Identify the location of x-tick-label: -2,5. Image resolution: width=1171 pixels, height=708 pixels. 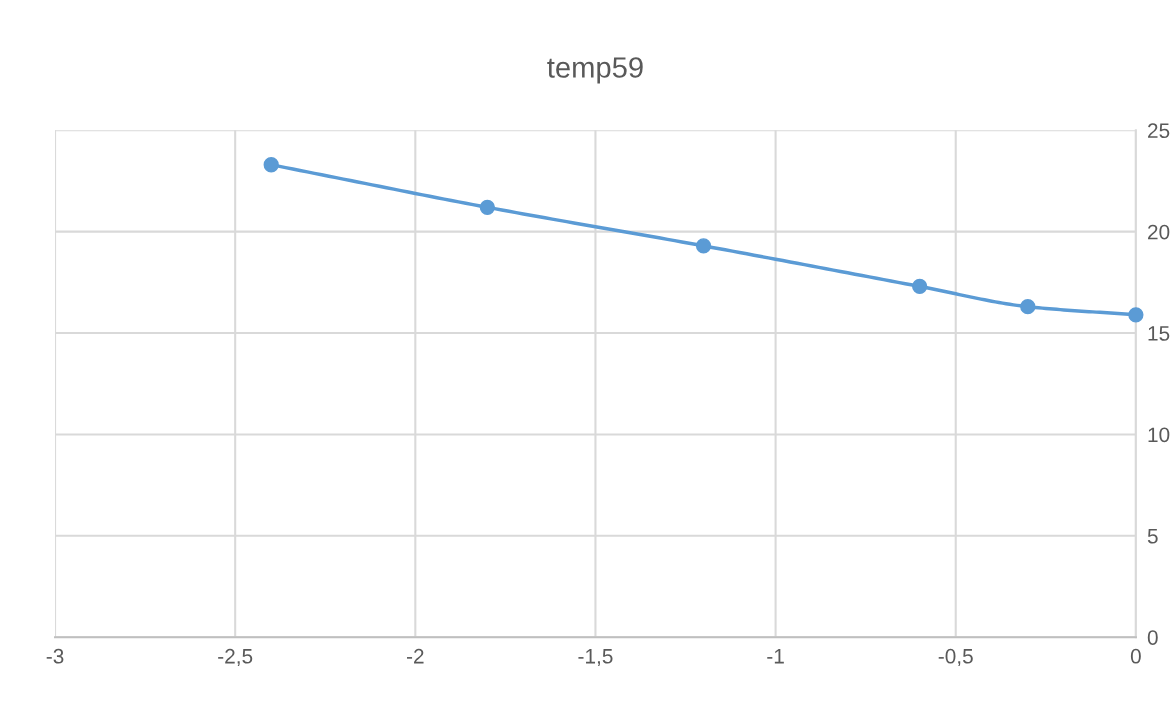
(235, 657).